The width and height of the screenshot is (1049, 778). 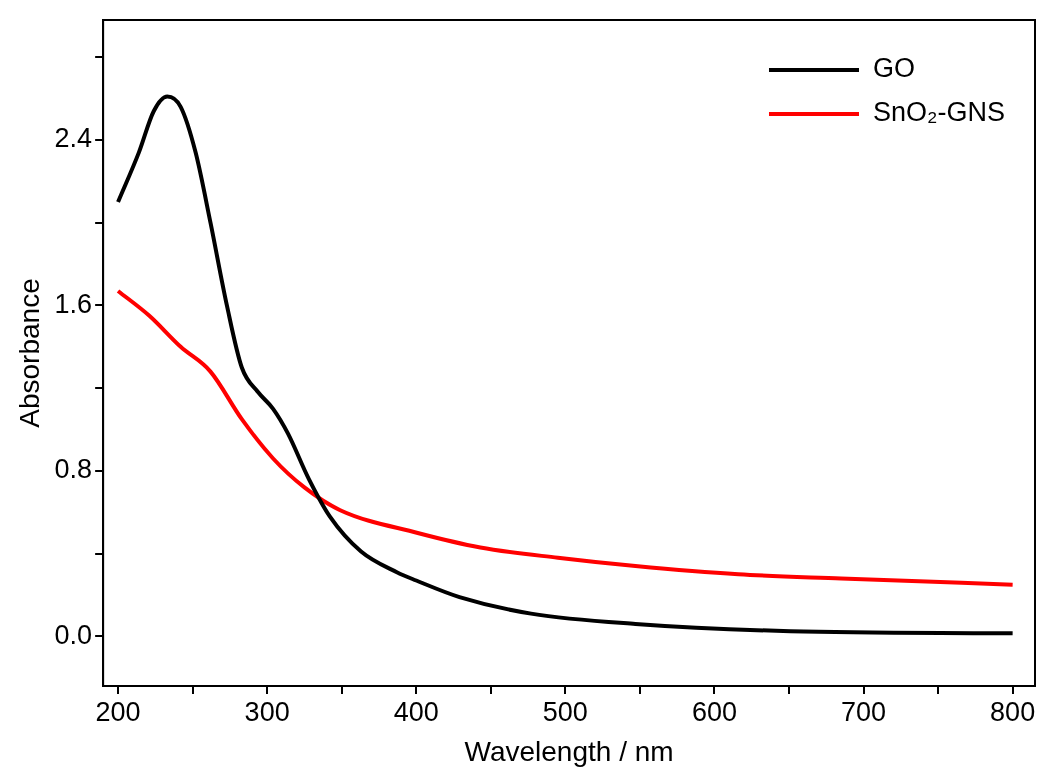 I want to click on y-tick-label: 1.6, so click(x=73, y=303).